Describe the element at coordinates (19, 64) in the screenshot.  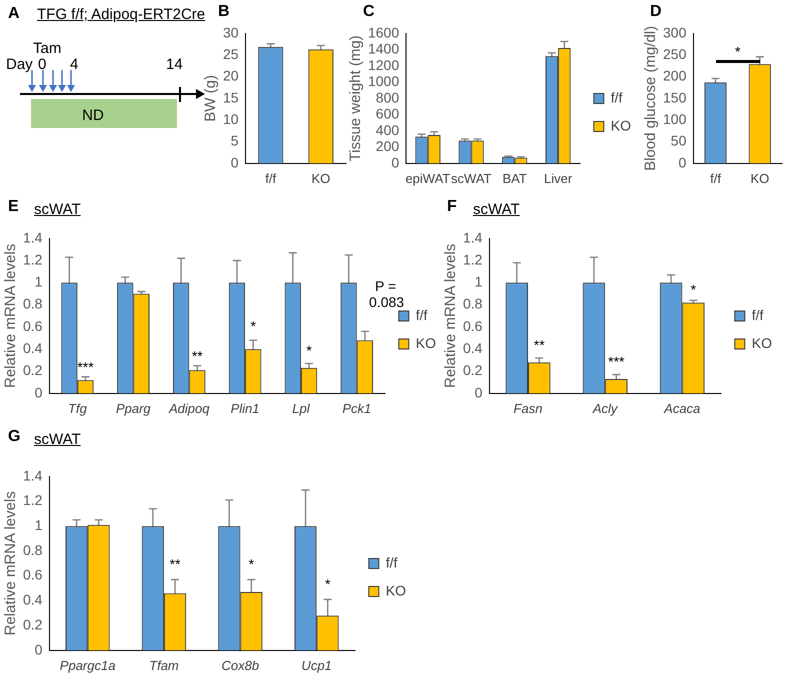
I see `text: Day` at that location.